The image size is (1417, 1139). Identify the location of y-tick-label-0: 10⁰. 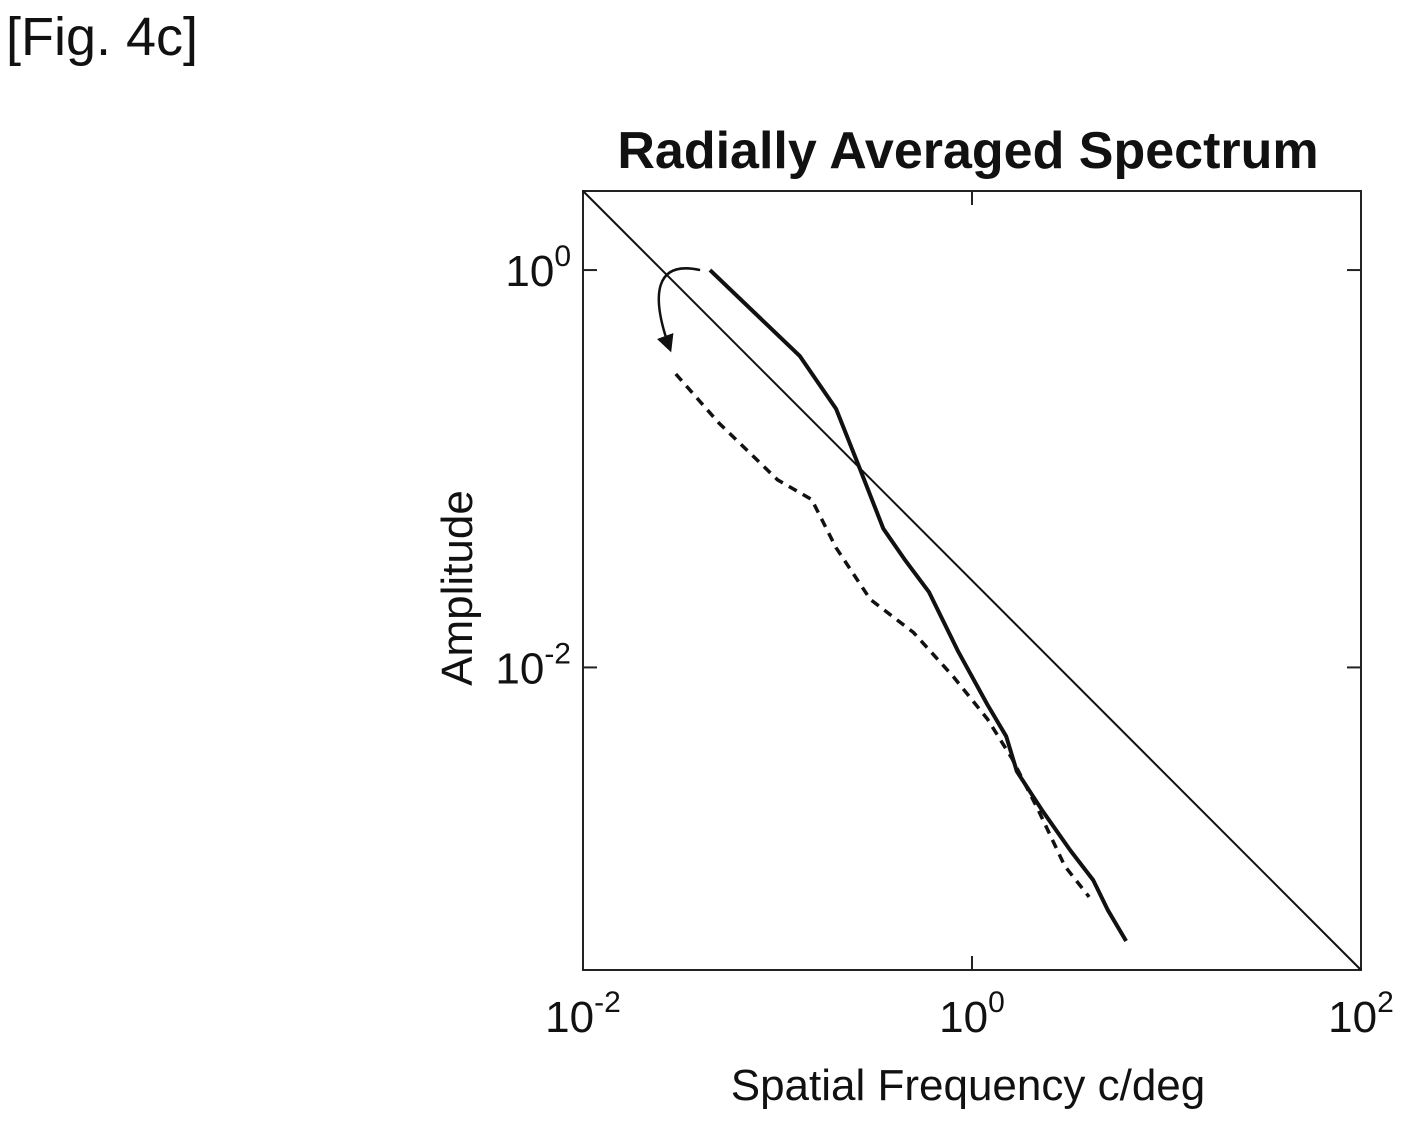
(538, 268).